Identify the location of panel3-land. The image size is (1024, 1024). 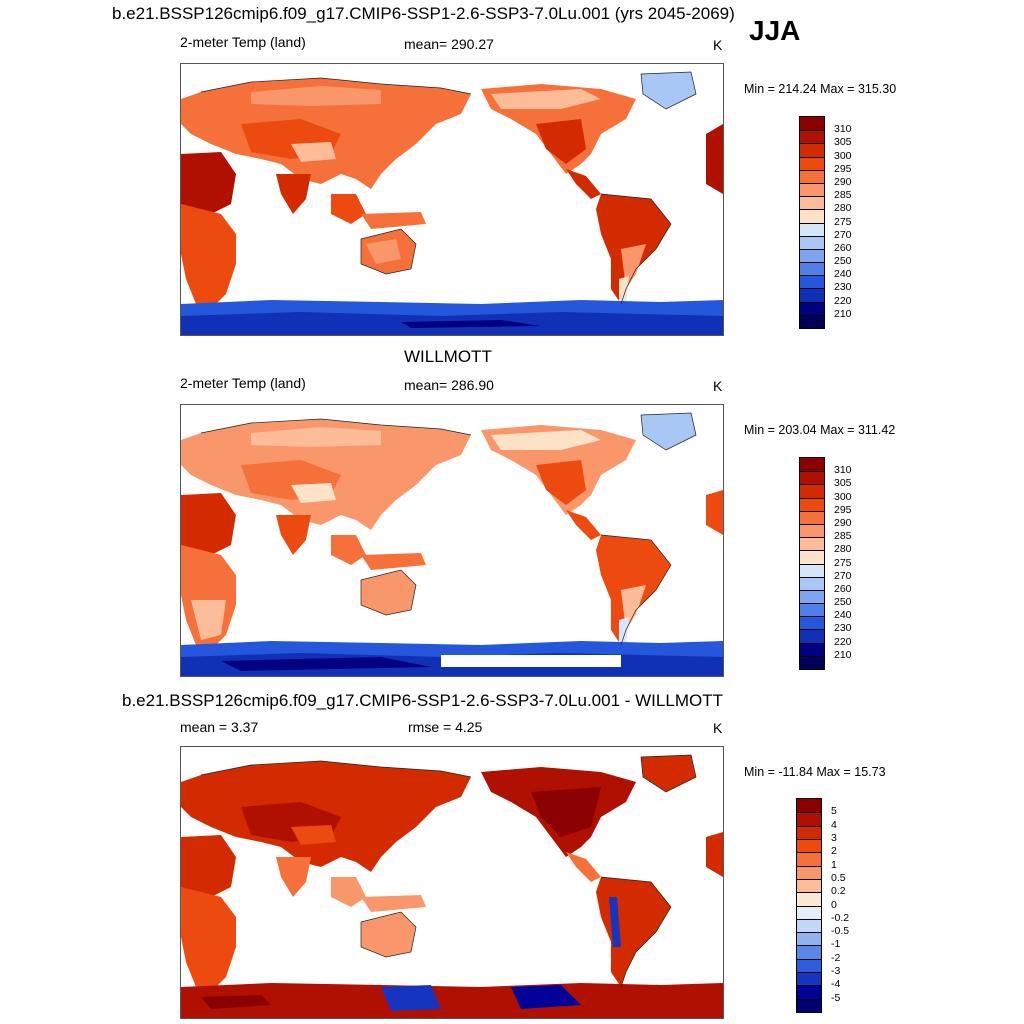
(452, 886).